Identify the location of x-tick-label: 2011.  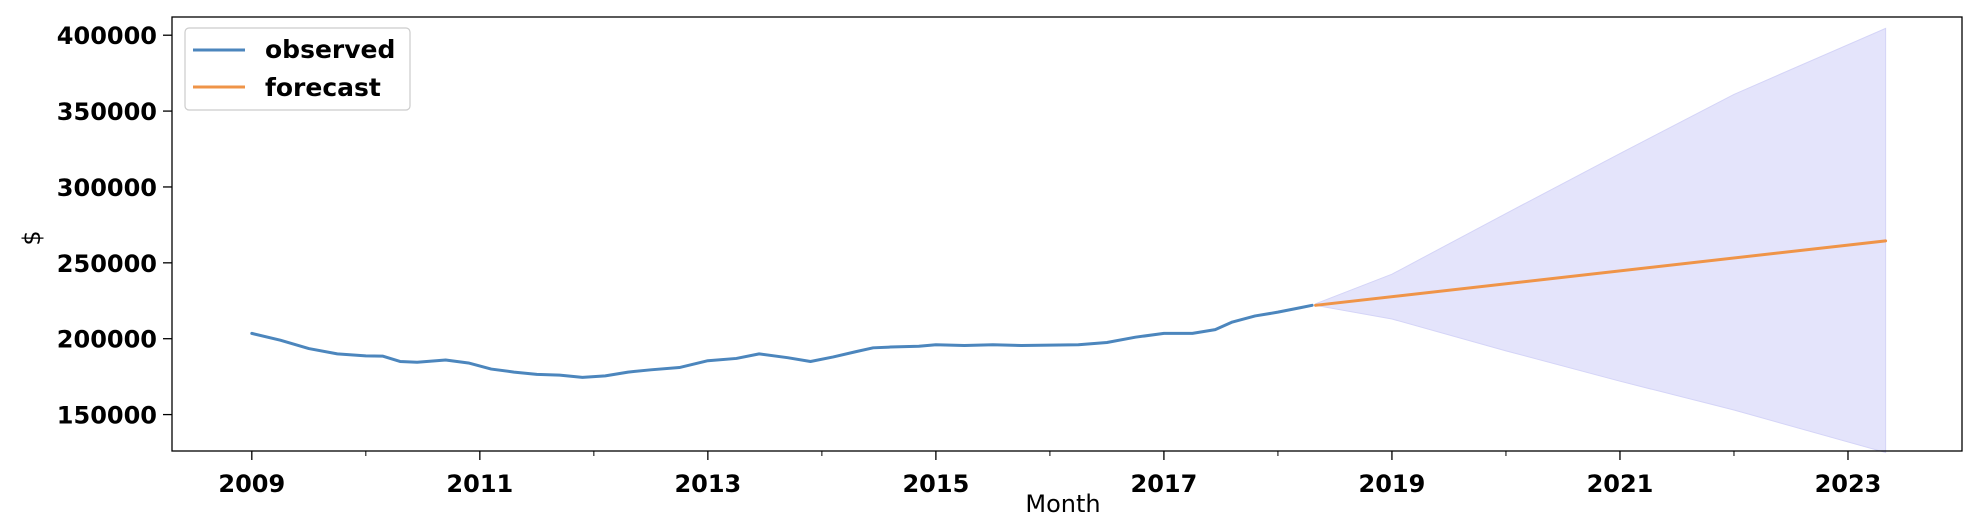
(479, 484).